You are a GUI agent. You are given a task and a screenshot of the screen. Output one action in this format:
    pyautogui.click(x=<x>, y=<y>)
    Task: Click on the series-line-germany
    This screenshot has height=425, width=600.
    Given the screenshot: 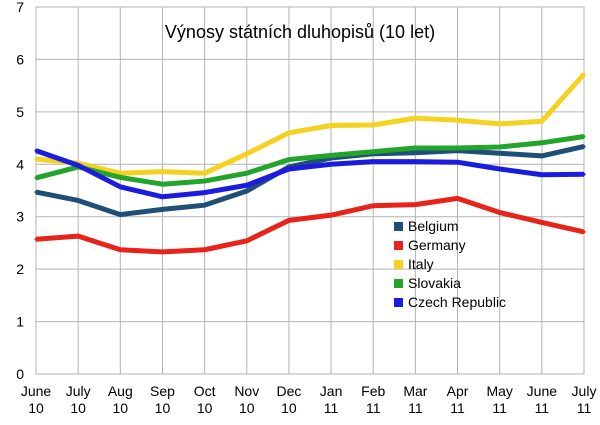 What is the action you would take?
    pyautogui.click(x=310, y=225)
    